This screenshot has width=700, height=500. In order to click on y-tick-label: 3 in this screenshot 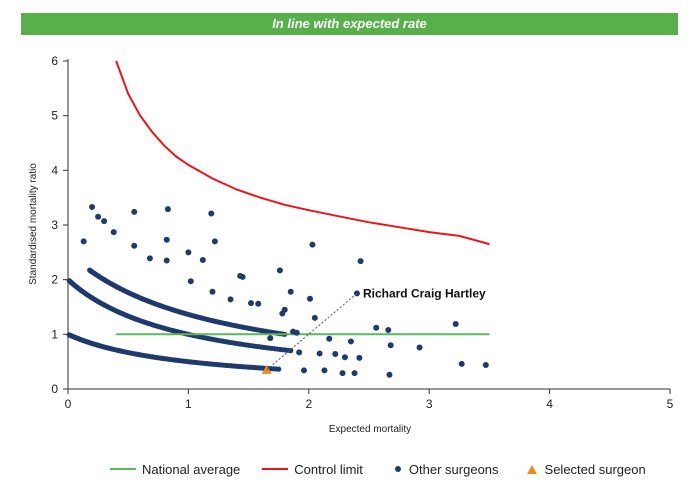, I will do `click(54, 225)`.